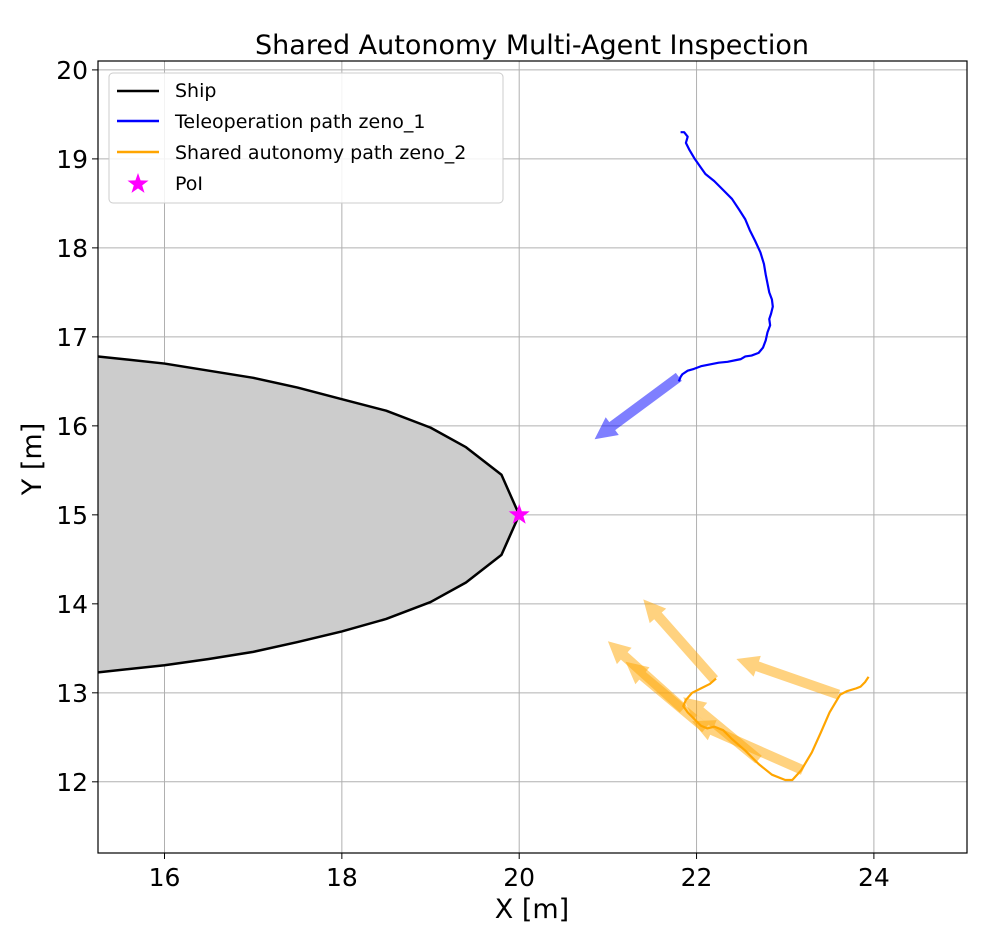 The image size is (1000, 938). I want to click on legend-label-poi: PoI, so click(189, 184).